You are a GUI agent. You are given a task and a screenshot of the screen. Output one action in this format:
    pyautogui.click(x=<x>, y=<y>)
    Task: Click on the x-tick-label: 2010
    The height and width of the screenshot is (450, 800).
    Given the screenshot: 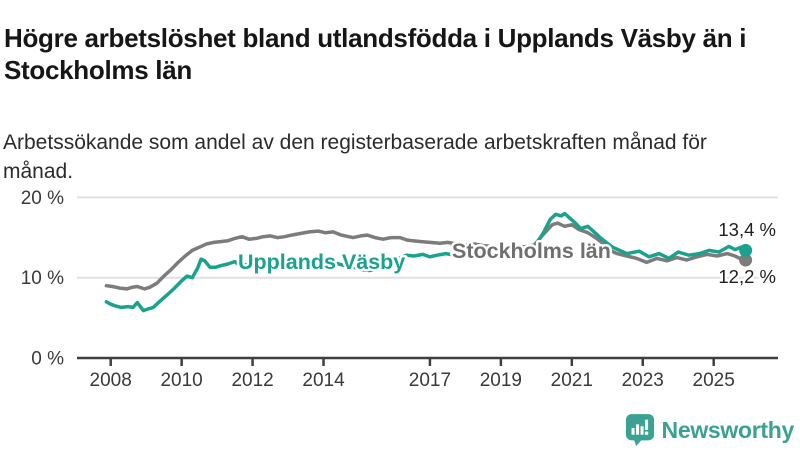 What is the action you would take?
    pyautogui.click(x=181, y=380)
    